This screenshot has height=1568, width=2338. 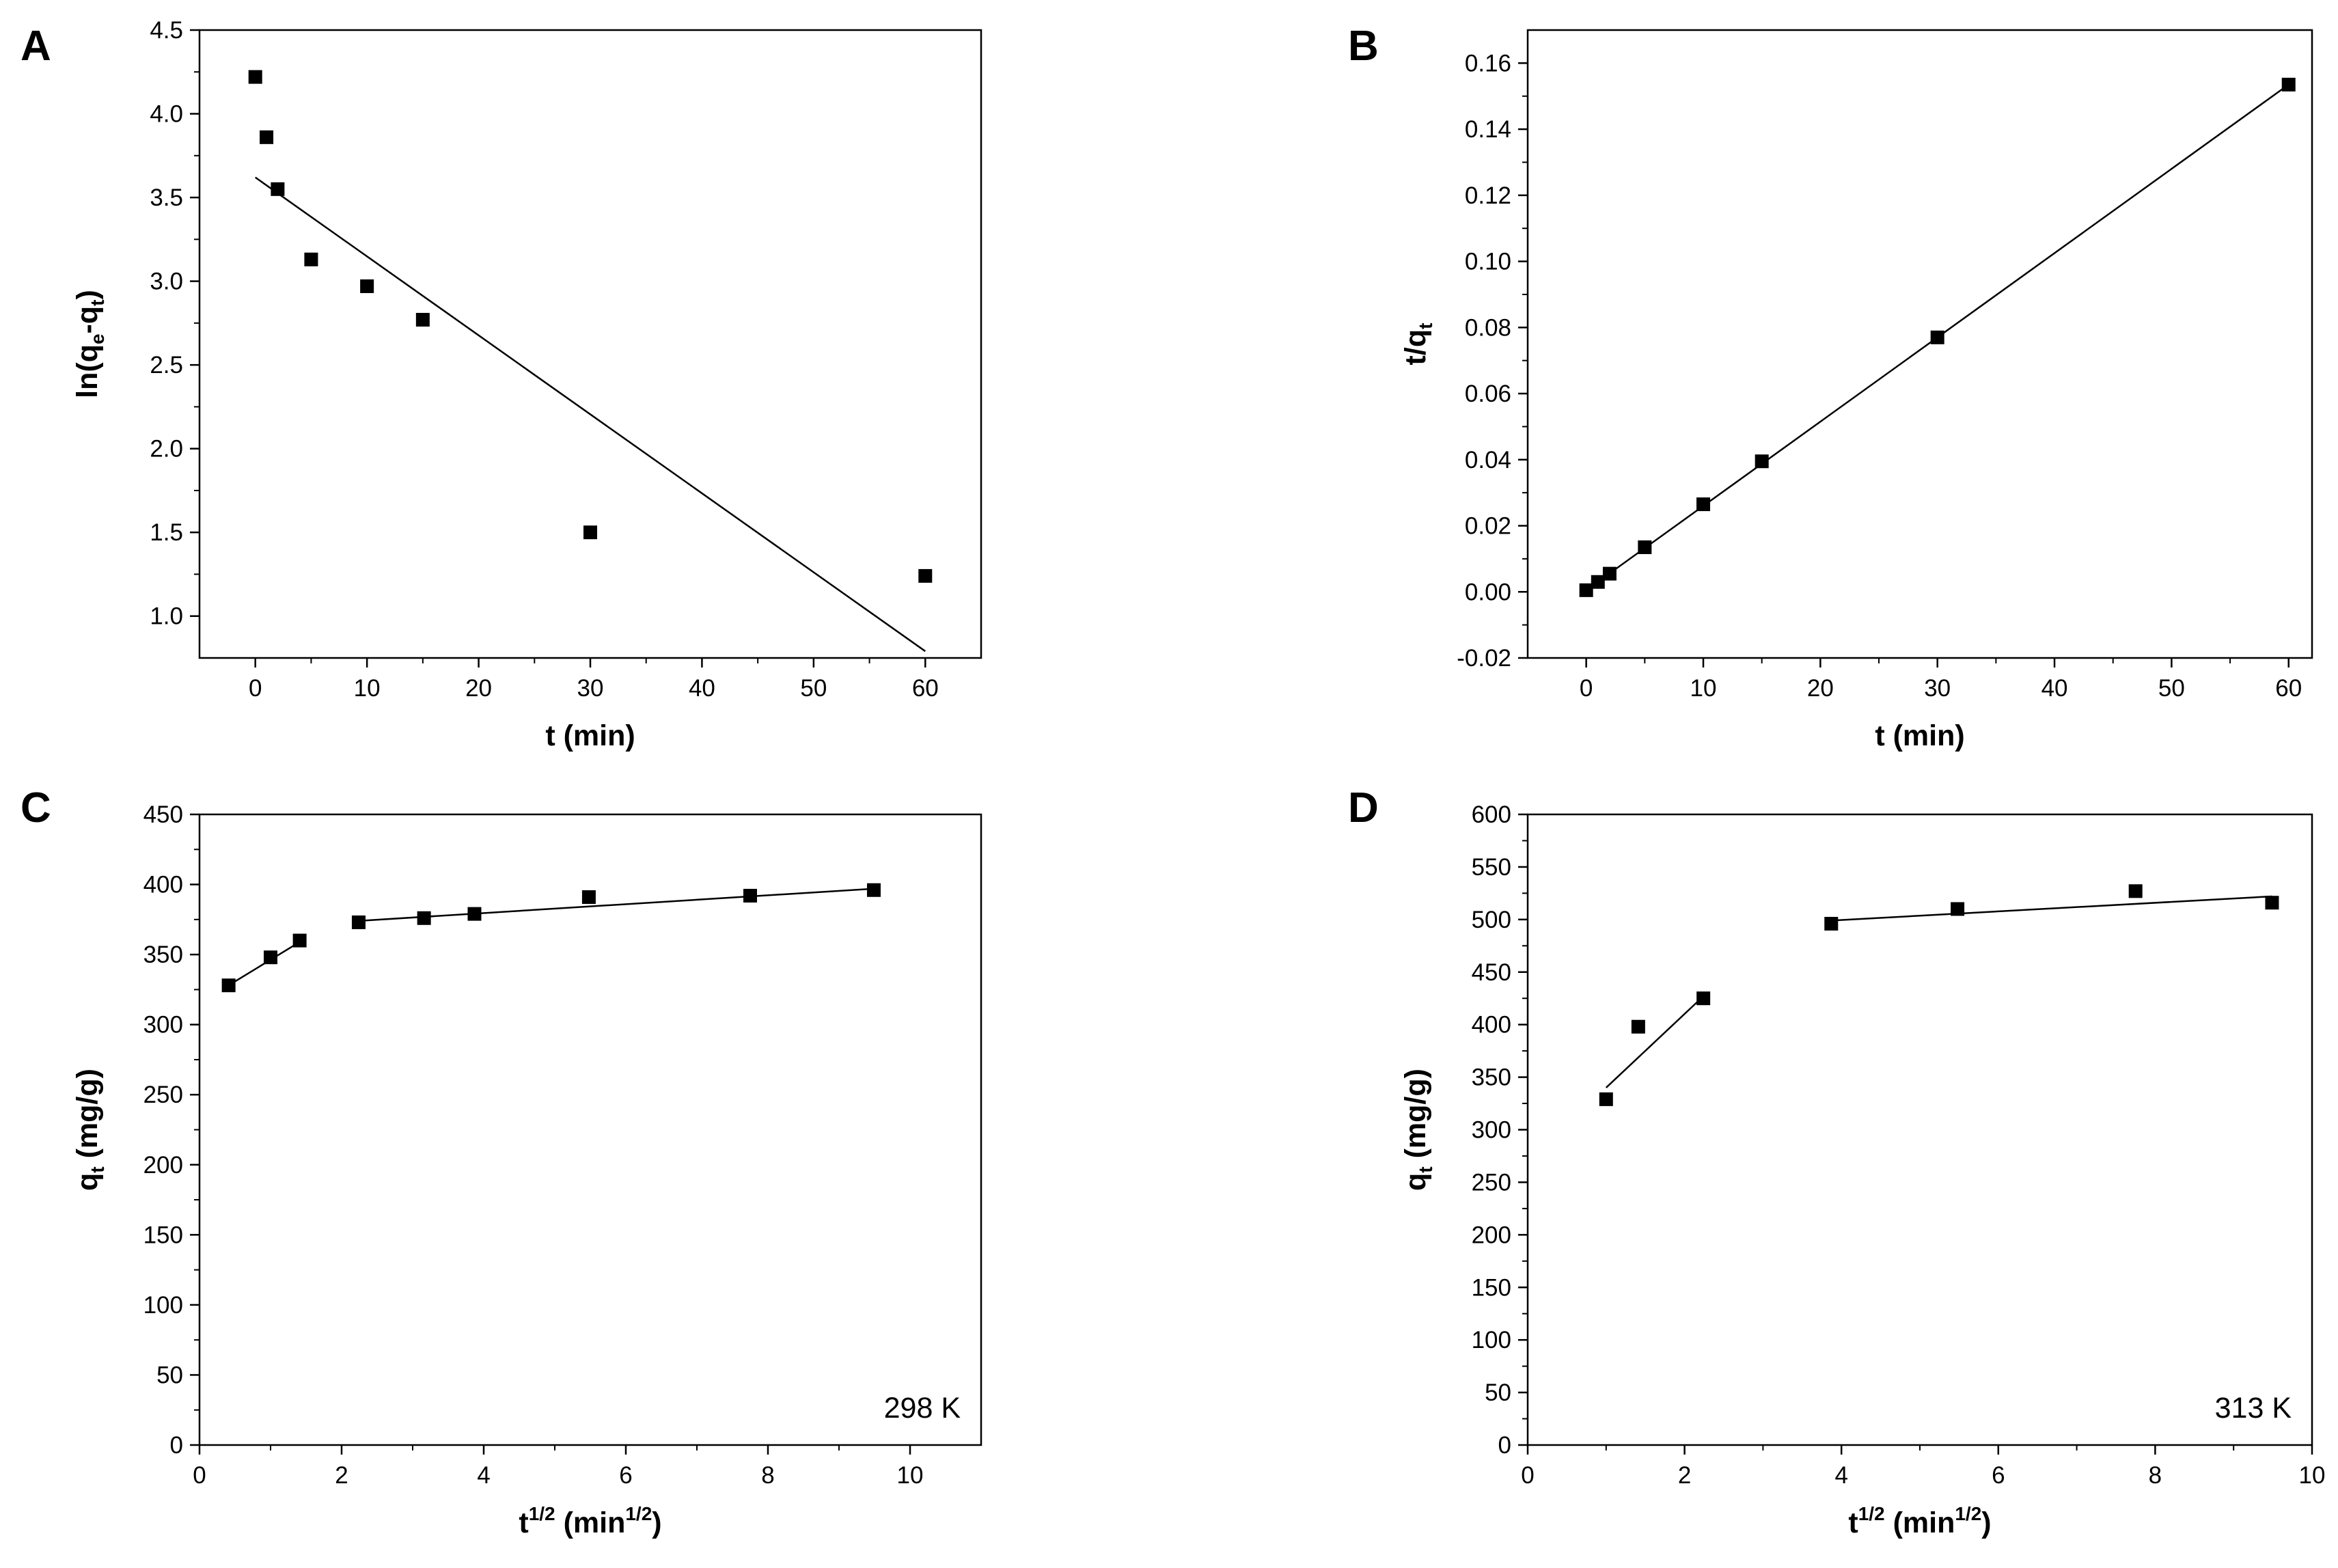 I want to click on x-tick-label: 20, so click(x=478, y=689).